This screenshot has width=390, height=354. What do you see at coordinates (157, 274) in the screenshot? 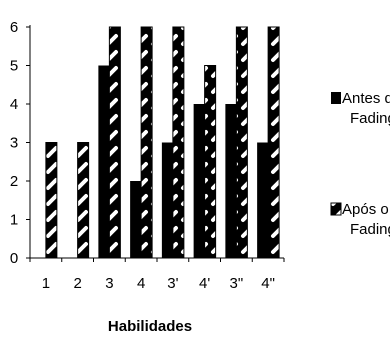
I see `x-axis: 1 2 3 4 3' 4' 3" 4"` at bounding box center [157, 274].